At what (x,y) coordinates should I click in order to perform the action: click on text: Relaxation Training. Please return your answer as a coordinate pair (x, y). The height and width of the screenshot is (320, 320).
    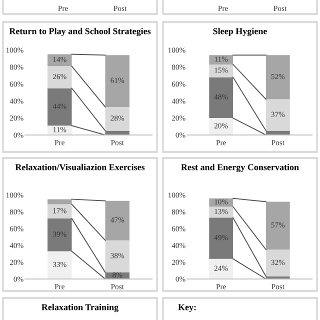
    Looking at the image, I should click on (80, 308).